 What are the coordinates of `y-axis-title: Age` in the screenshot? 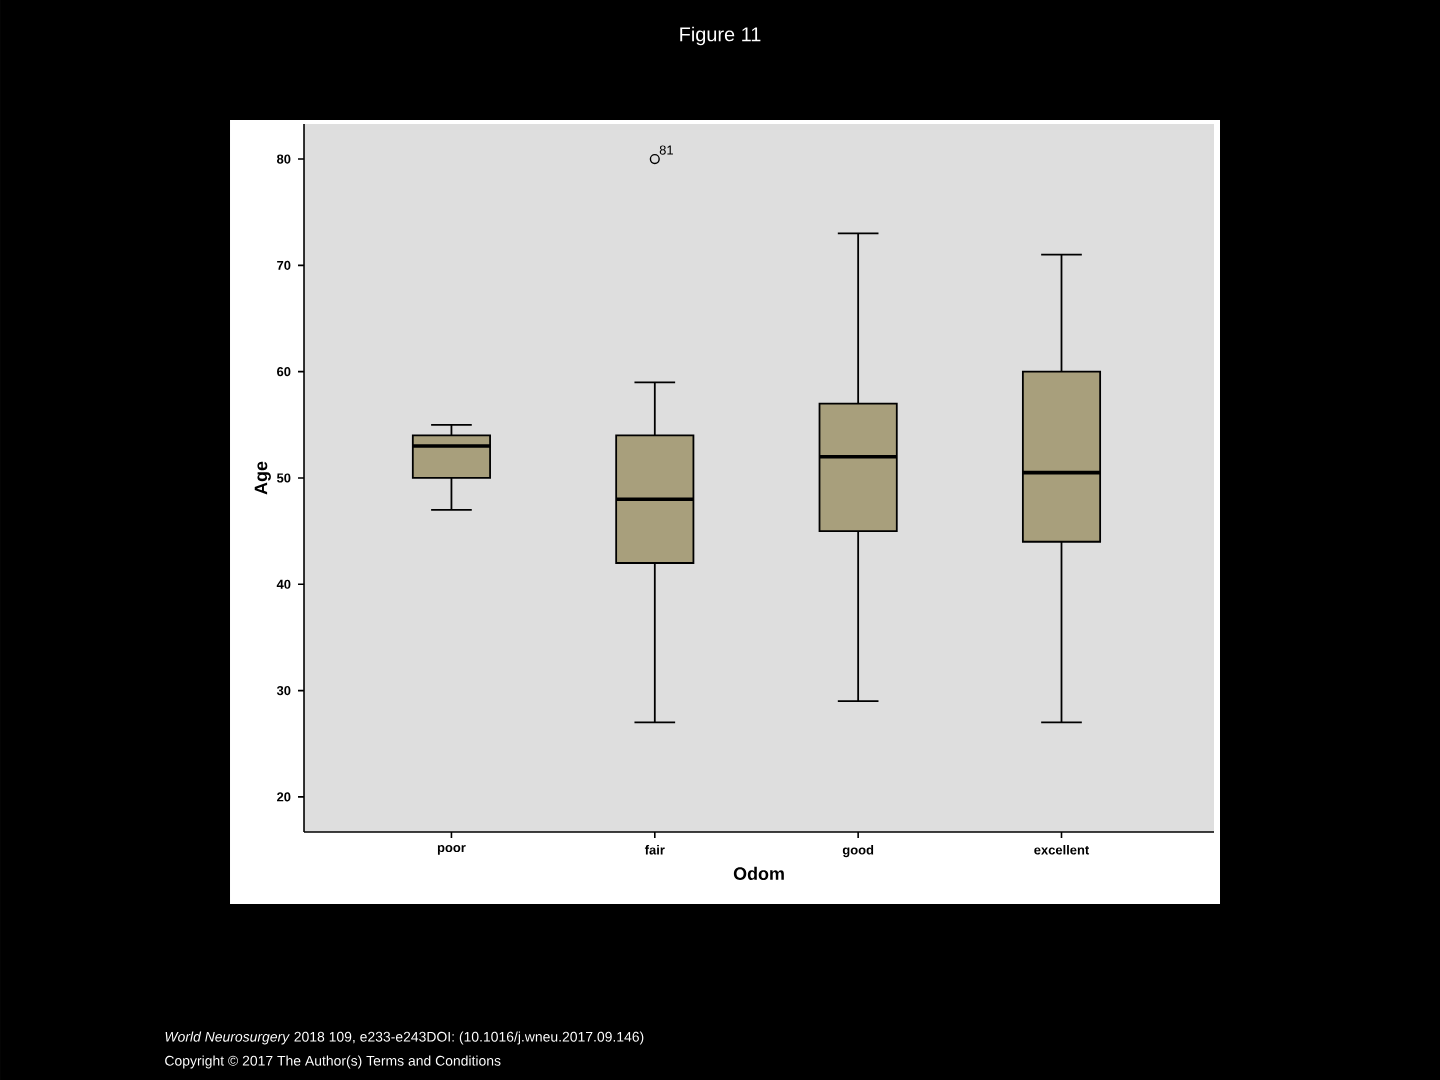 It's located at (262, 478).